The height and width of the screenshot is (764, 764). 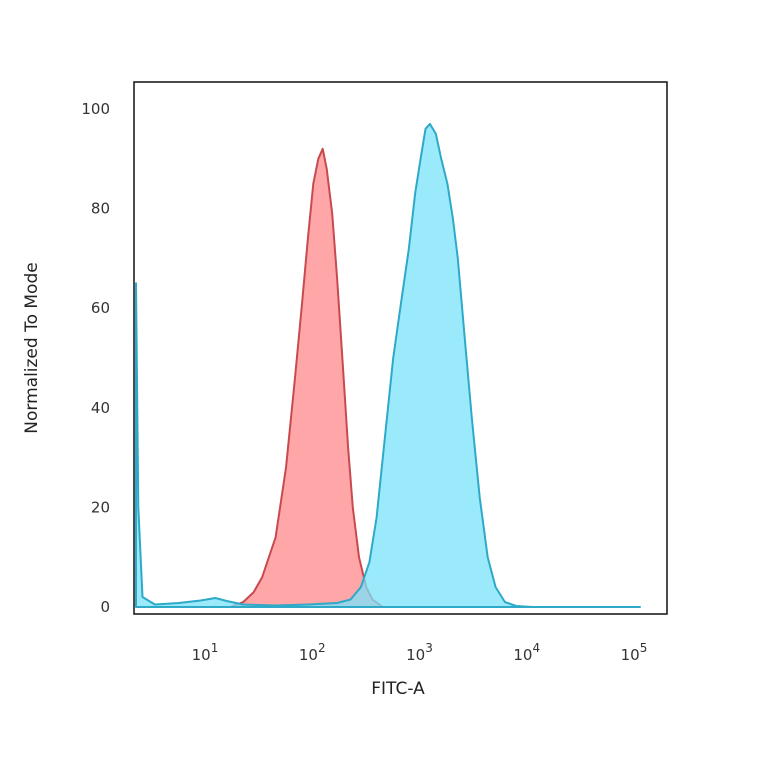 I want to click on x-tick-label: 10³, so click(x=419, y=652).